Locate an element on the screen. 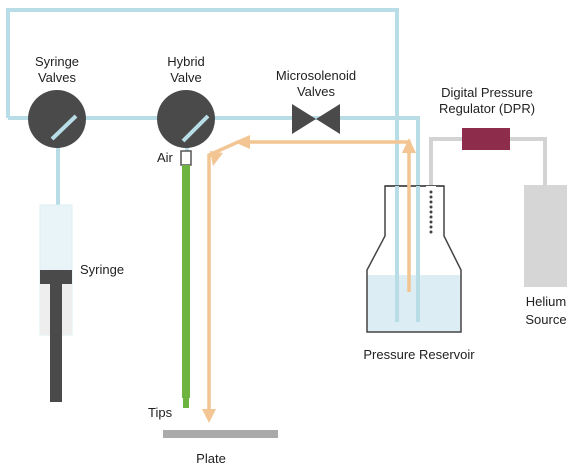  pipette-tip-end is located at coordinates (186, 403).